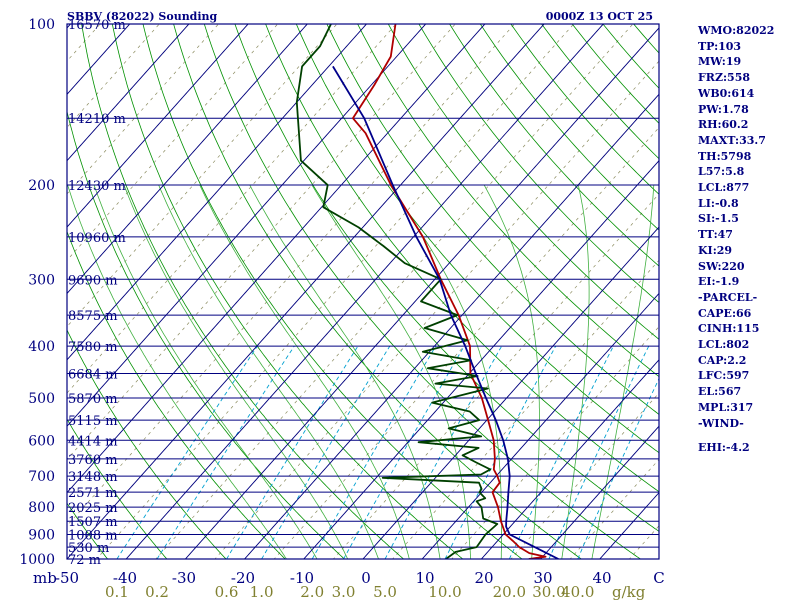 The width and height of the screenshot is (800, 605). What do you see at coordinates (748, 345) in the screenshot?
I see `stat-value: LCL:802` at bounding box center [748, 345].